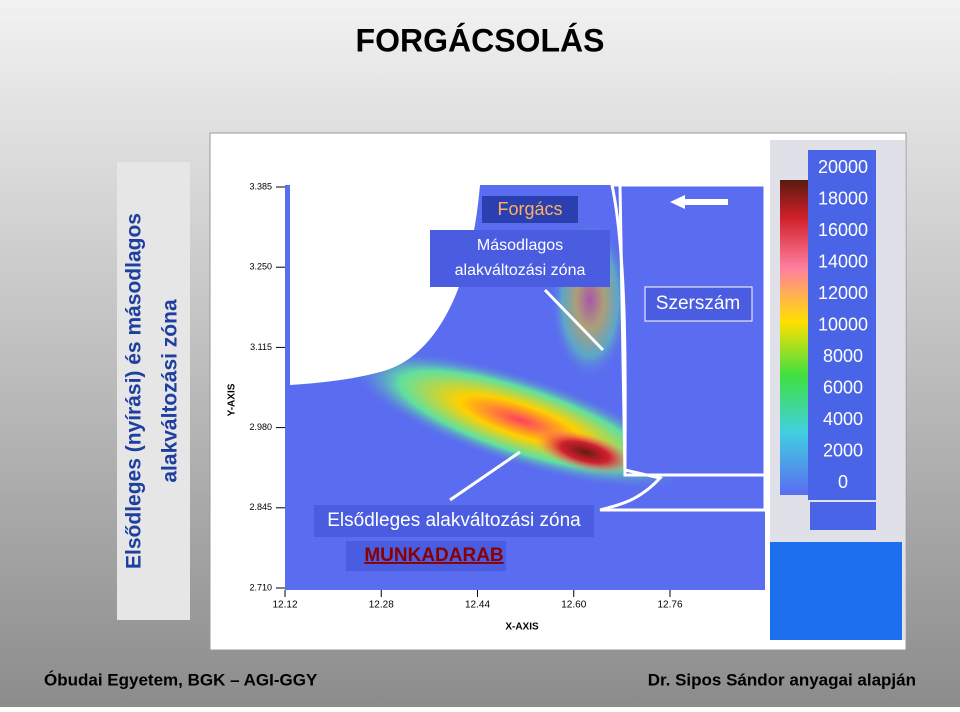  What do you see at coordinates (843, 261) in the screenshot?
I see `colorbar-tick-label: 14000` at bounding box center [843, 261].